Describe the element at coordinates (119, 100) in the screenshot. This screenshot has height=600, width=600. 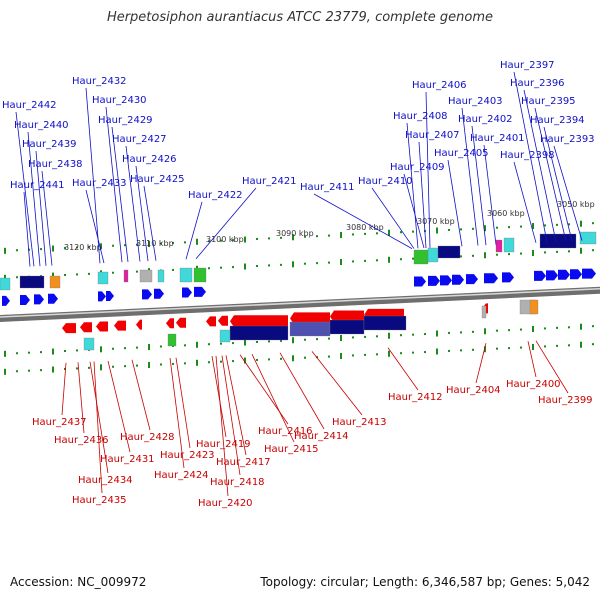
I see `forward-gene-label: Haur_2430` at that location.